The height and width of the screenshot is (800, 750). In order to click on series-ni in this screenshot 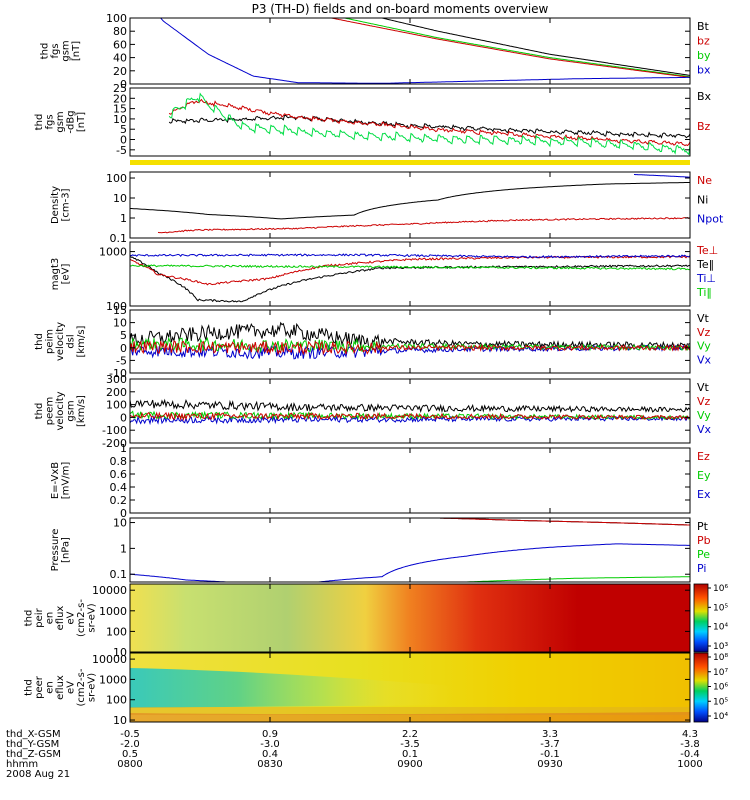, I will do `click(410, 201)`.